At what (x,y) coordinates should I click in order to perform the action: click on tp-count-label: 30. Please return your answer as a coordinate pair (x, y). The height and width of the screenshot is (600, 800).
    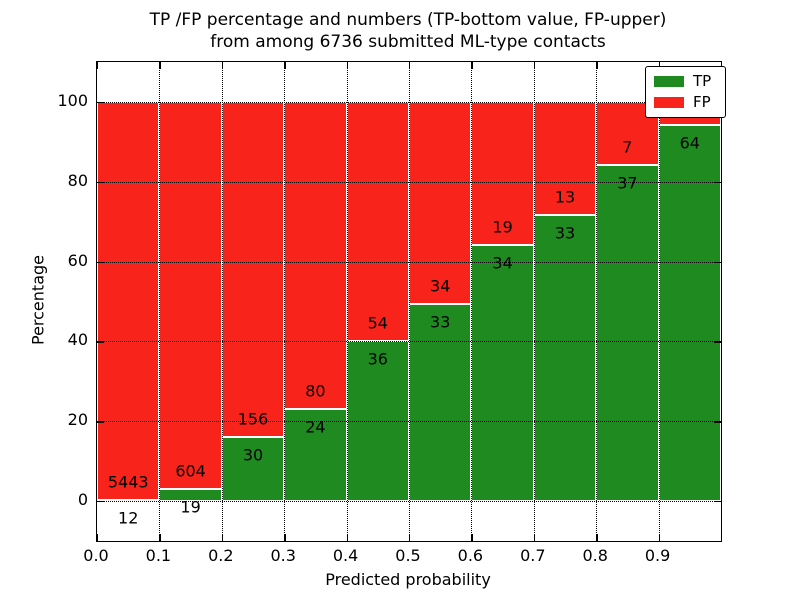
    Looking at the image, I should click on (253, 455).